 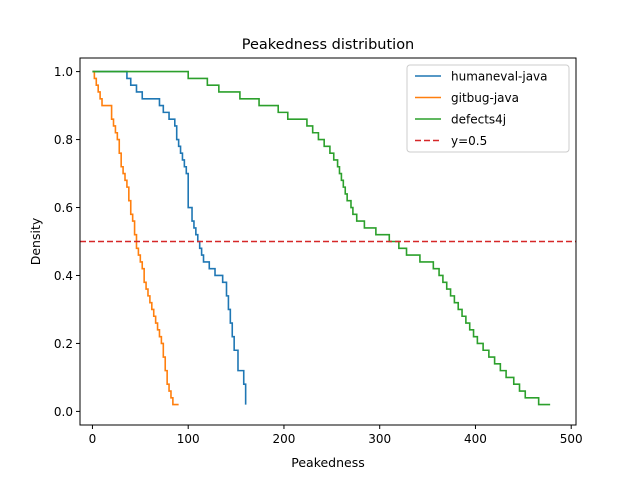 I want to click on legend-entry-label: y=0.5, so click(x=469, y=141).